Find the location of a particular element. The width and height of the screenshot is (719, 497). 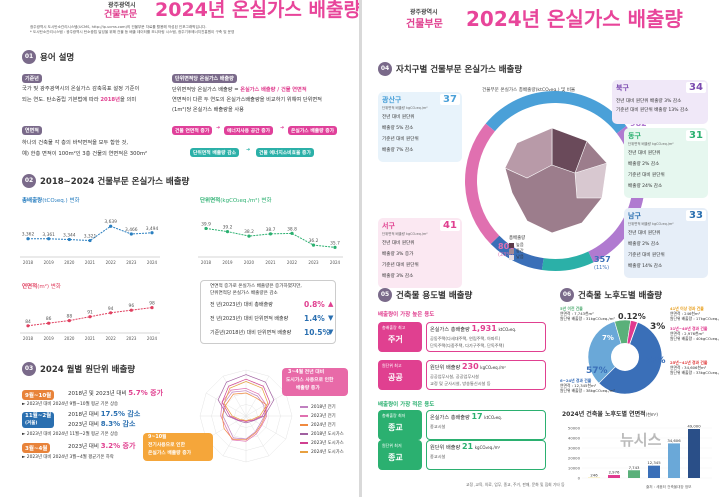

use-value-line: 온실가스 총배출량 1,931 ktCO₂eq. is located at coordinates (473, 328).